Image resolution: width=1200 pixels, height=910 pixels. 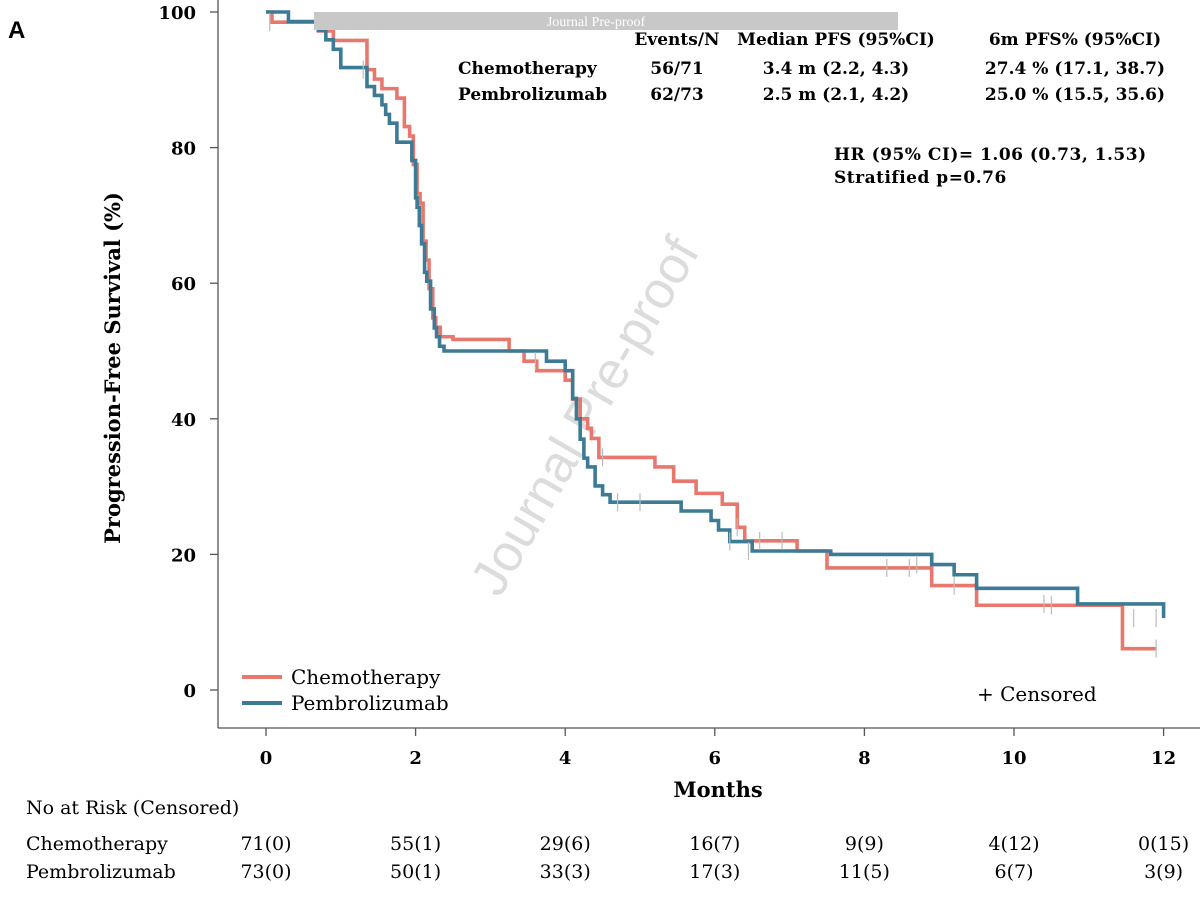 I want to click on banner-text: Journal Pre-proof, so click(x=596, y=22).